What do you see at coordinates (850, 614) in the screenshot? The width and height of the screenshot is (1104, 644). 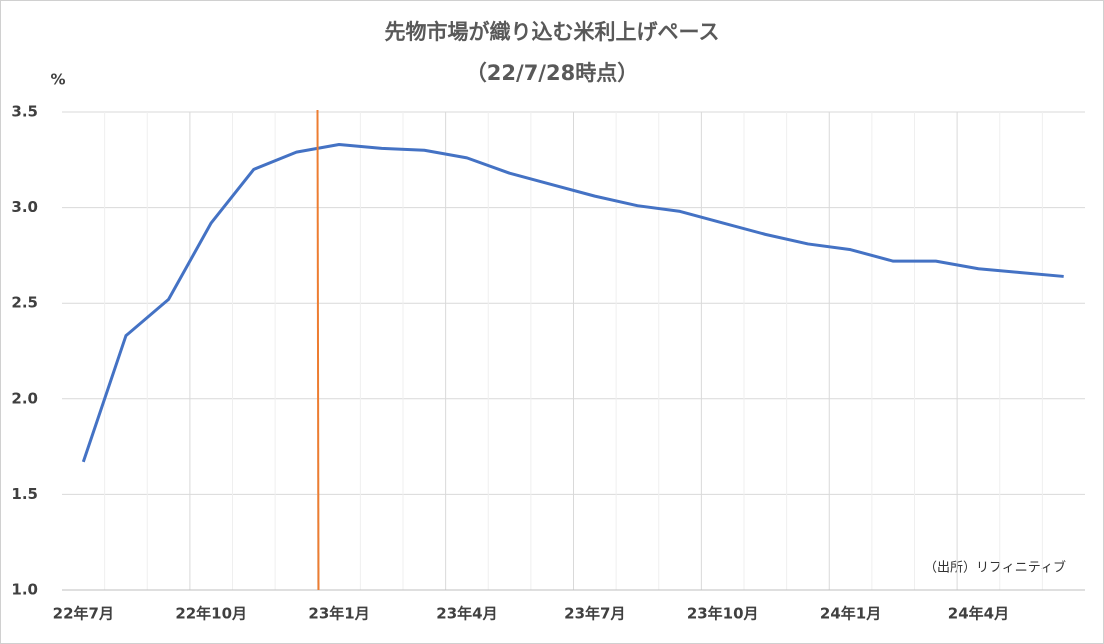 I see `x-tick-label: 24年1月` at bounding box center [850, 614].